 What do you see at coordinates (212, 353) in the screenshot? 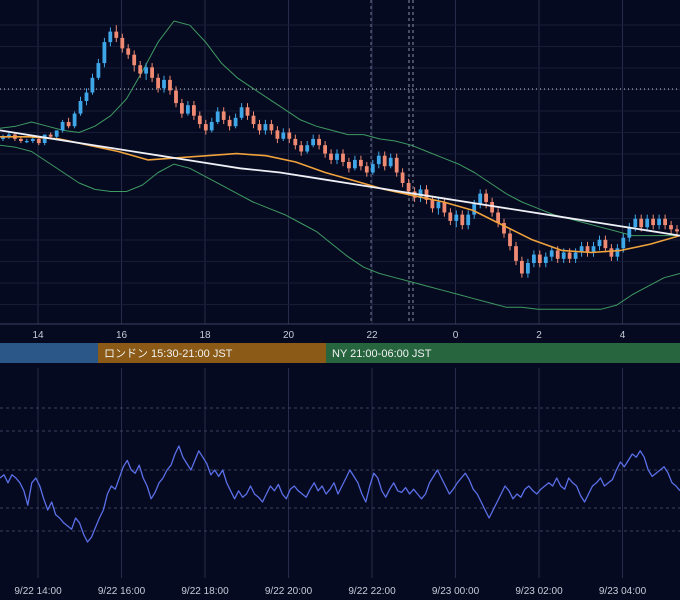
I see `session-segment: ロンドン 15:30-21:00 JST` at bounding box center [212, 353].